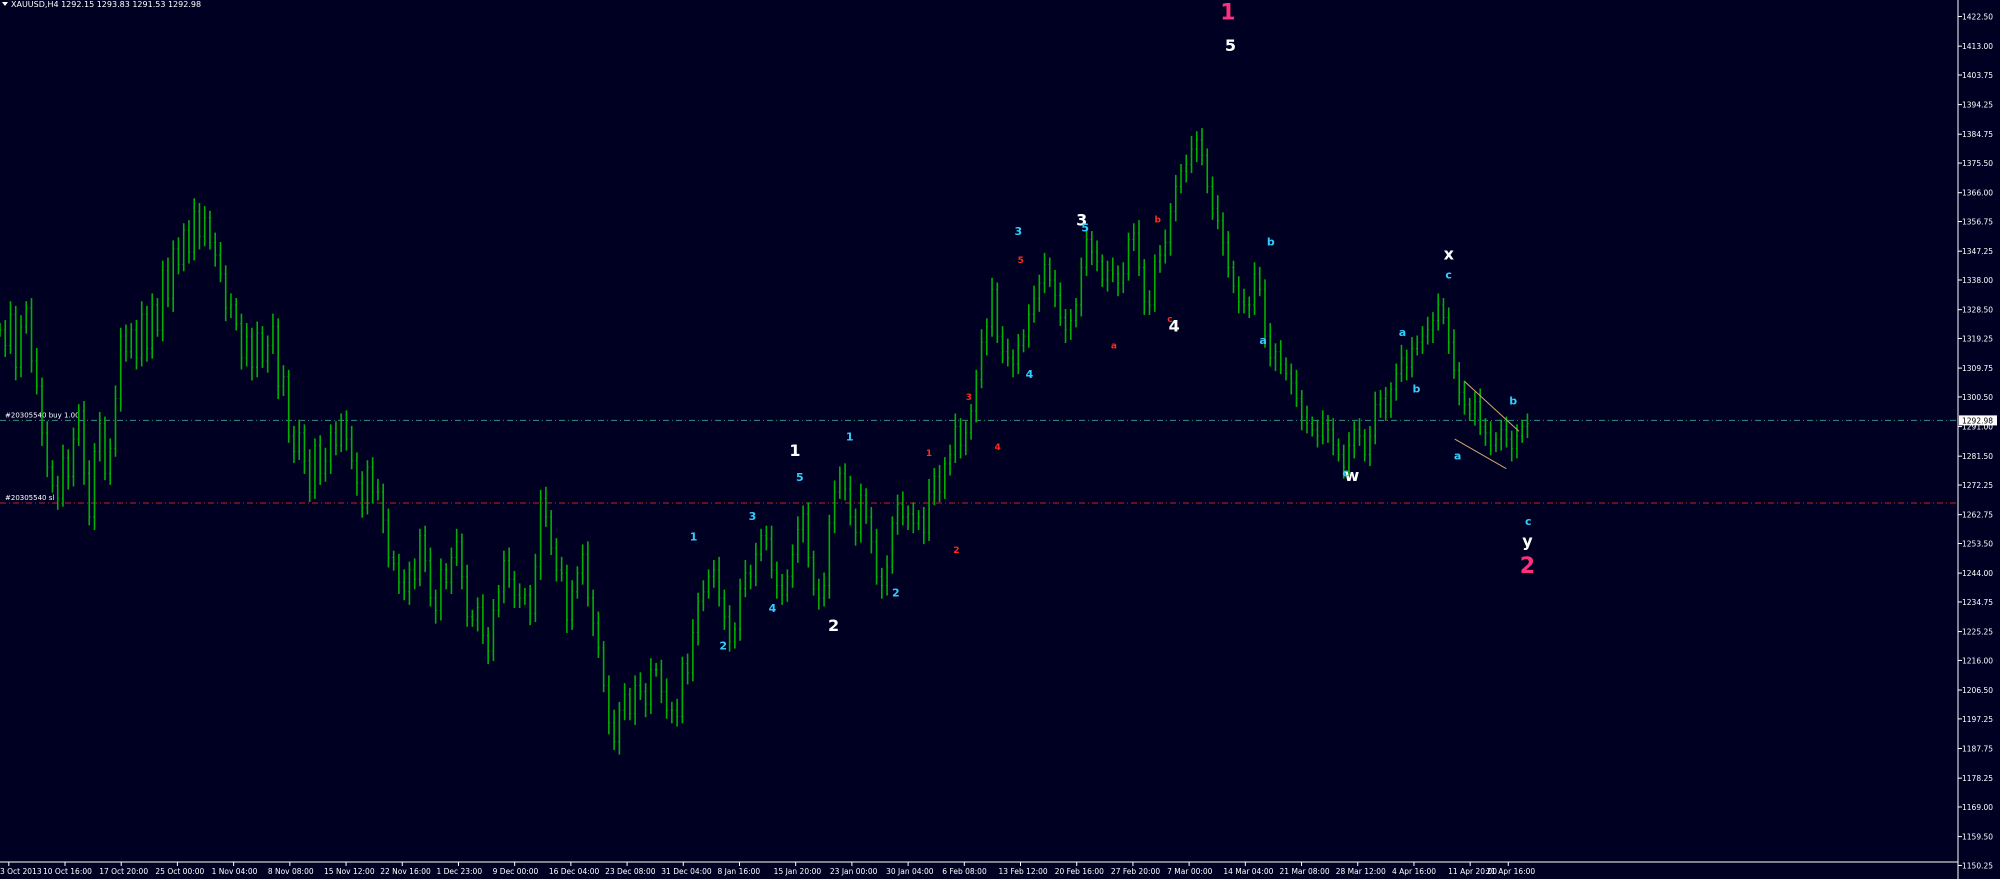 The image size is (2000, 879). I want to click on price-tick-label: 1319.25, so click(1977, 338).